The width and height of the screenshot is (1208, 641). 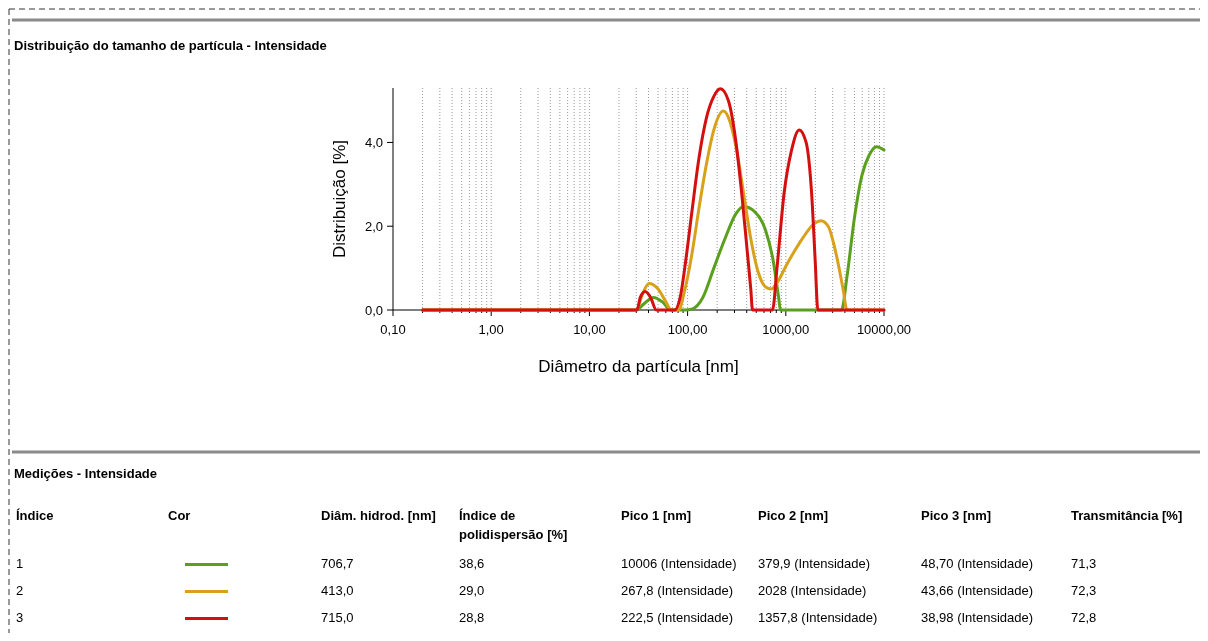 What do you see at coordinates (812, 590) in the screenshot?
I see `text: 2028 (Intensidade)` at bounding box center [812, 590].